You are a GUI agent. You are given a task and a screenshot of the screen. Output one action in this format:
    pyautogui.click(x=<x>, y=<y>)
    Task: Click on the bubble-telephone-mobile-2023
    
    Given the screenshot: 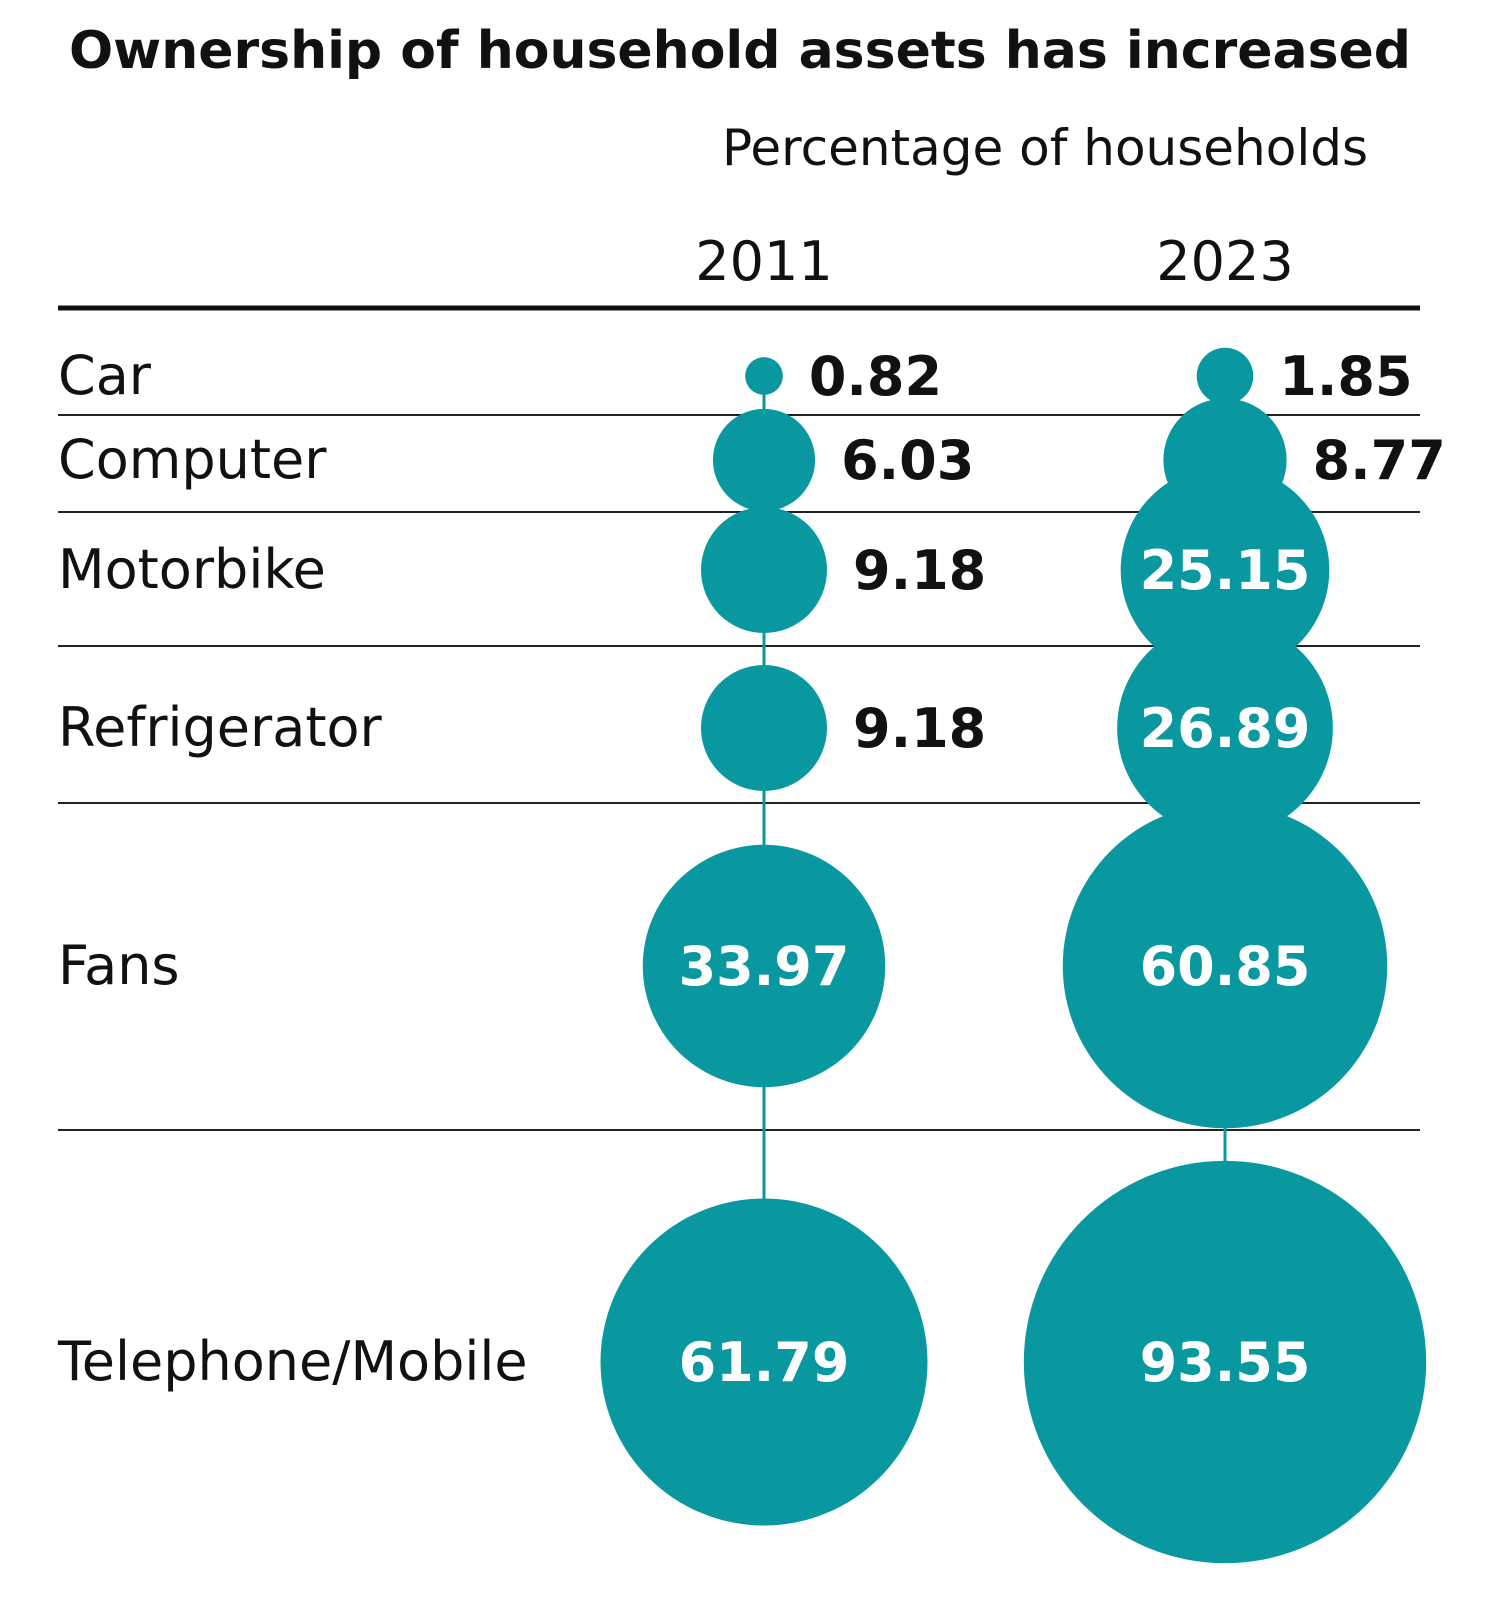 What is the action you would take?
    pyautogui.click(x=1225, y=1362)
    